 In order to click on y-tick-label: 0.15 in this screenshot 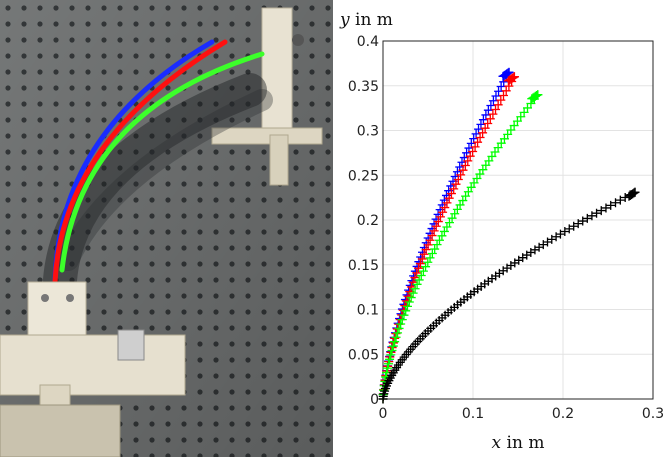, I will do `click(363, 266)`.